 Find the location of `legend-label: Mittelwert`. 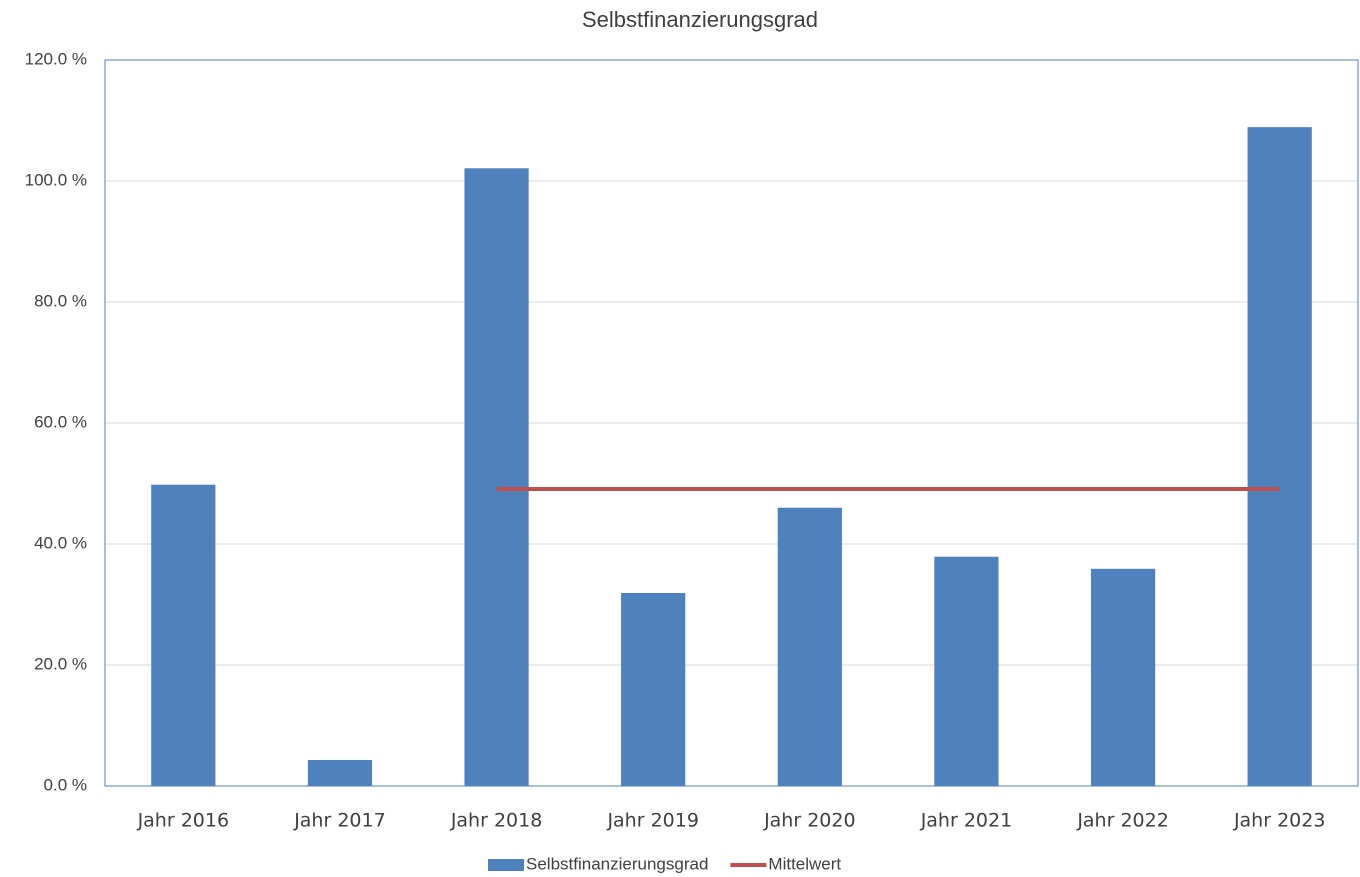

legend-label: Mittelwert is located at coordinates (804, 863).